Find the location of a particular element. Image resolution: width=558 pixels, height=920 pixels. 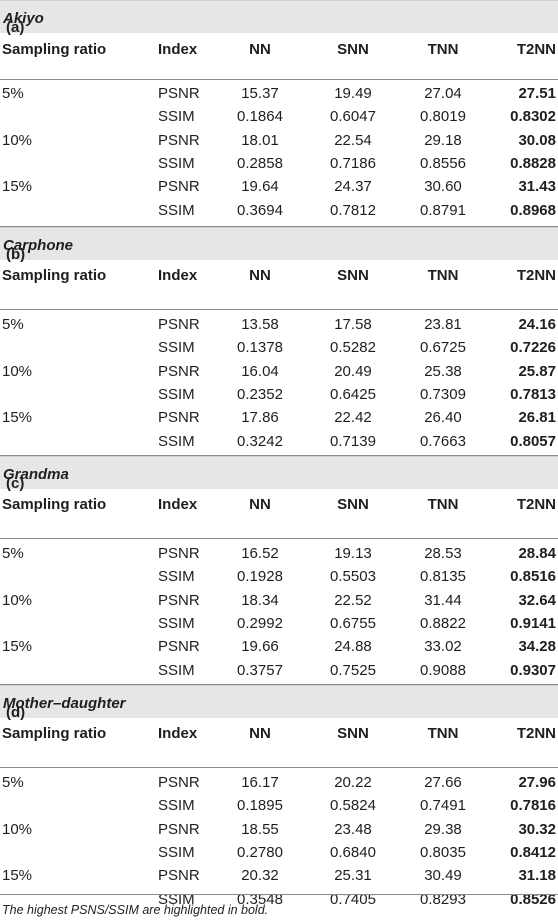

table-row: SSIM 0.2780 0.6840 0.8035 0.8412 is located at coordinates (279, 855).